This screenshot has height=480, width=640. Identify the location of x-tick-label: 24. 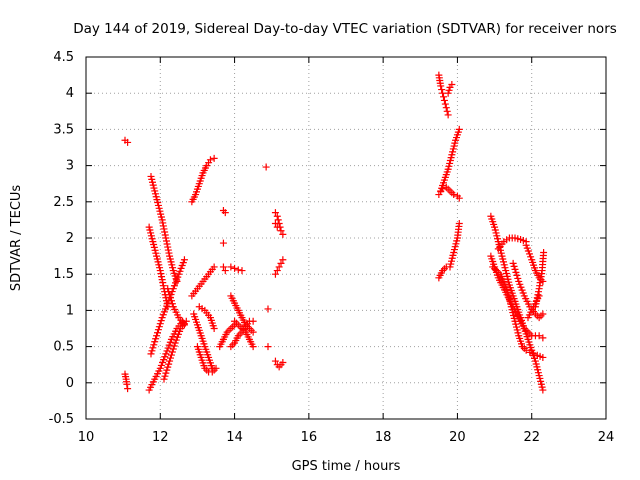
(606, 437).